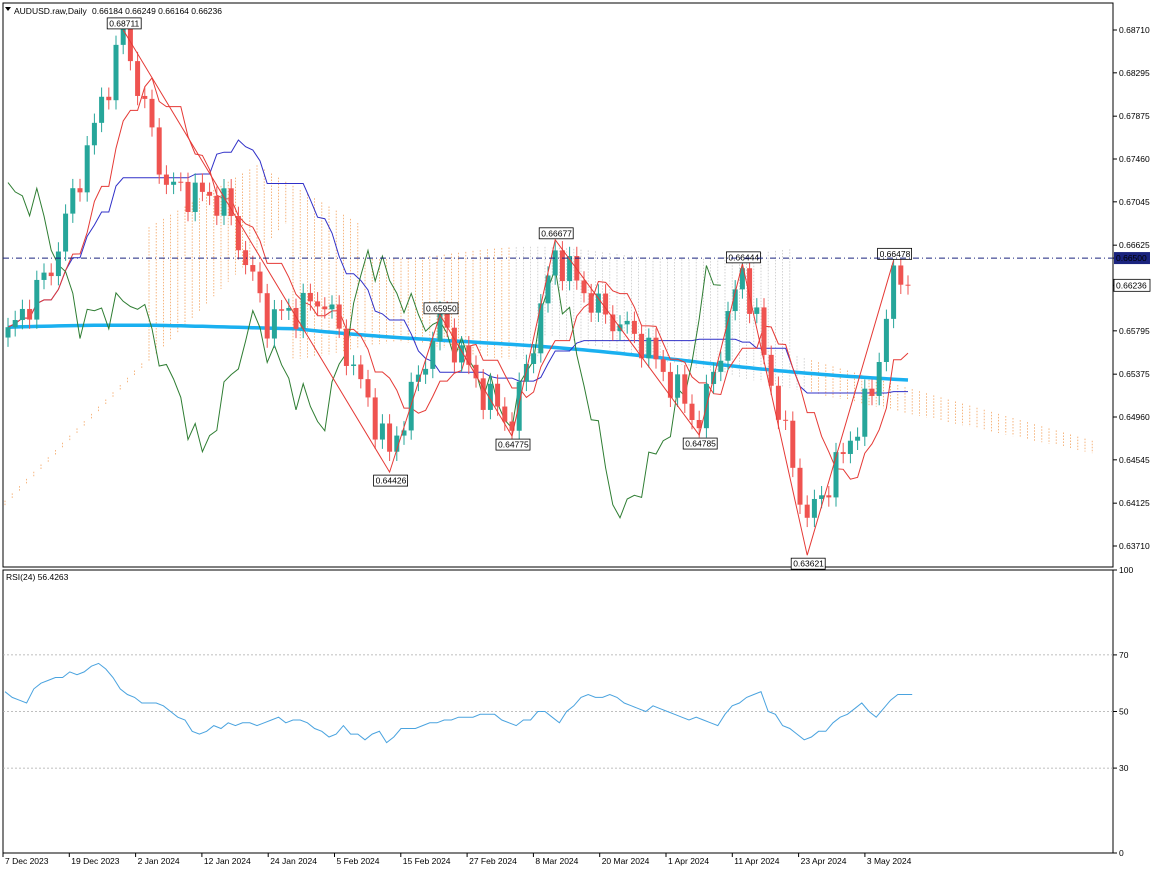 The width and height of the screenshot is (1152, 870). What do you see at coordinates (8, 9) in the screenshot?
I see `collapse-arrow-icon` at bounding box center [8, 9].